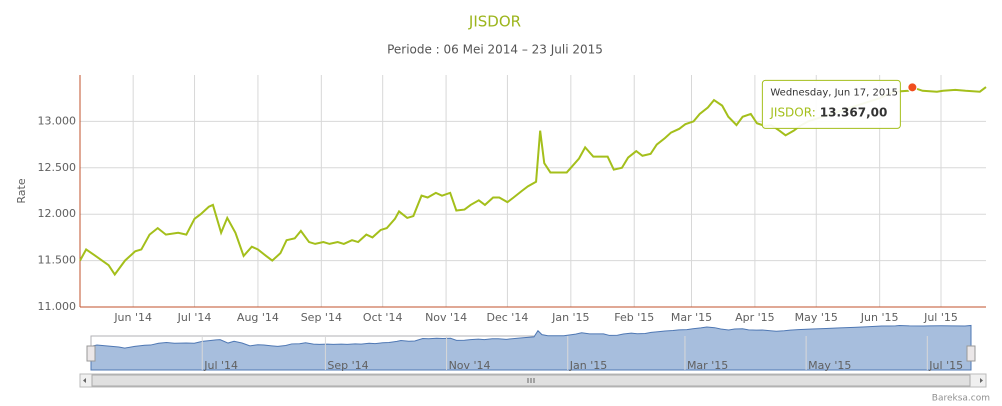 The height and width of the screenshot is (406, 1002). I want to click on x-tick-label: Jul '14, so click(194, 317).